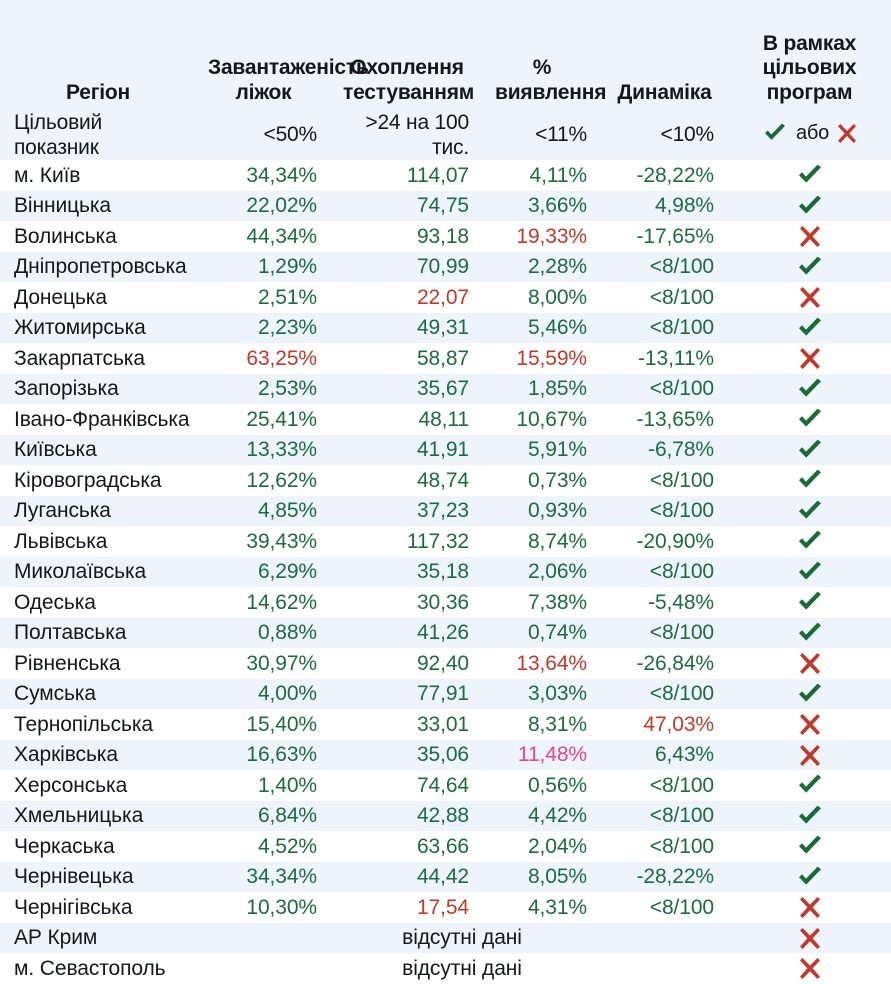 The image size is (891, 984). What do you see at coordinates (558, 175) in the screenshot?
I see `row-detection-rate-value: 4,11%` at bounding box center [558, 175].